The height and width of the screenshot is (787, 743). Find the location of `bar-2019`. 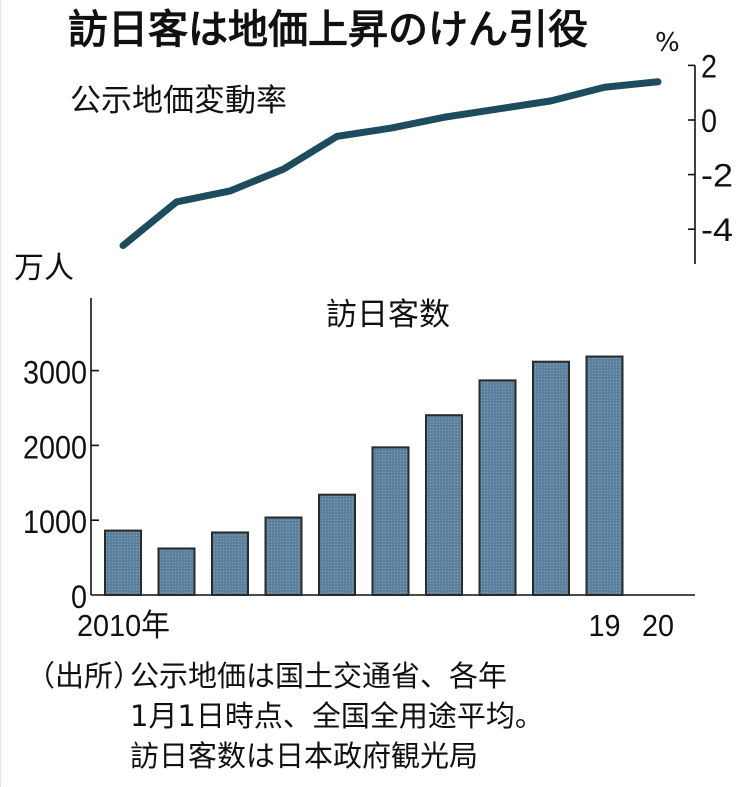

bar-2019 is located at coordinates (604, 475).